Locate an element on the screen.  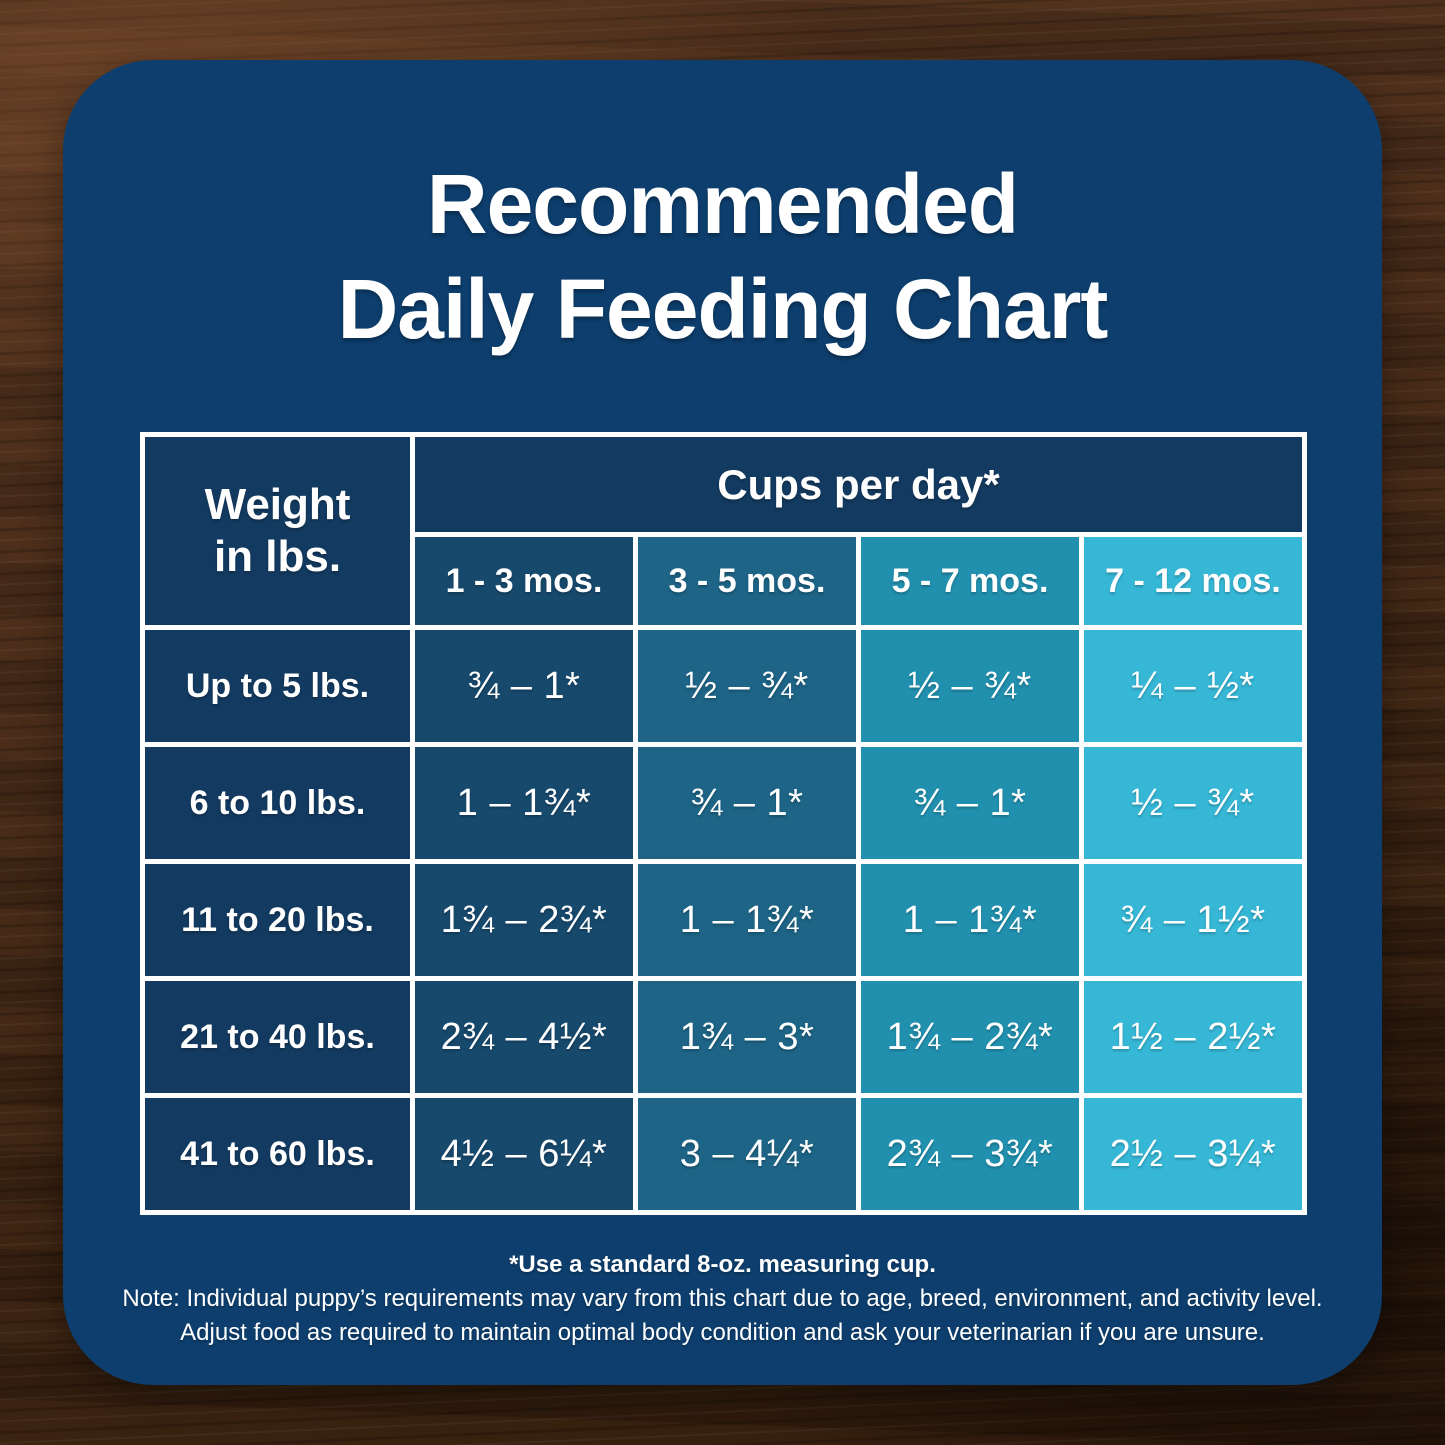
age-column-header-3-5-mos: 3 - 5 mos. is located at coordinates (747, 581).